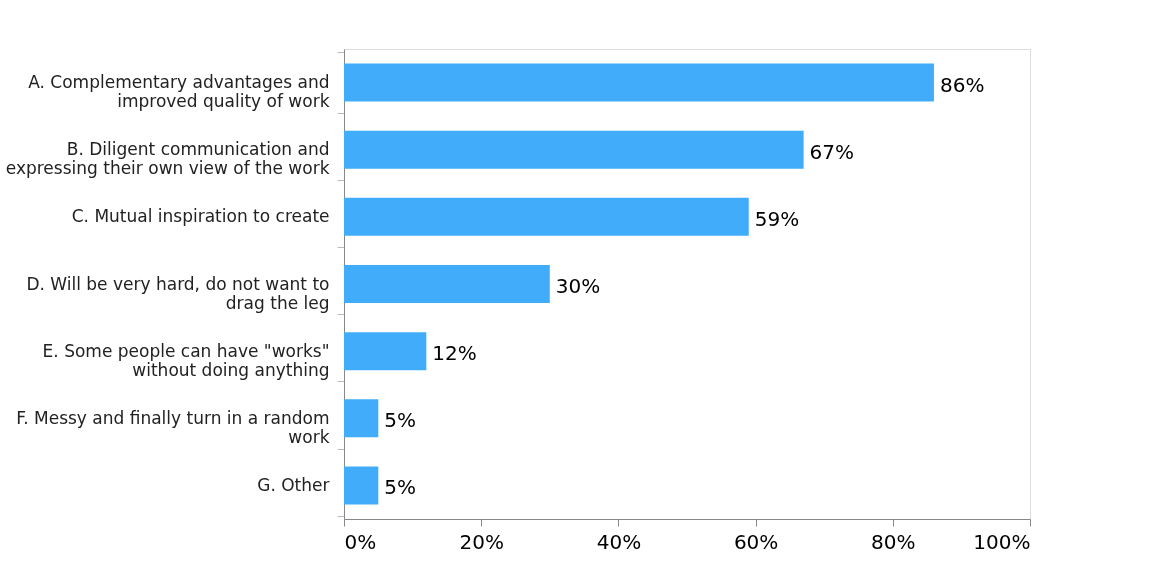  What do you see at coordinates (293, 484) in the screenshot?
I see `y-tick-label: G. Other` at bounding box center [293, 484].